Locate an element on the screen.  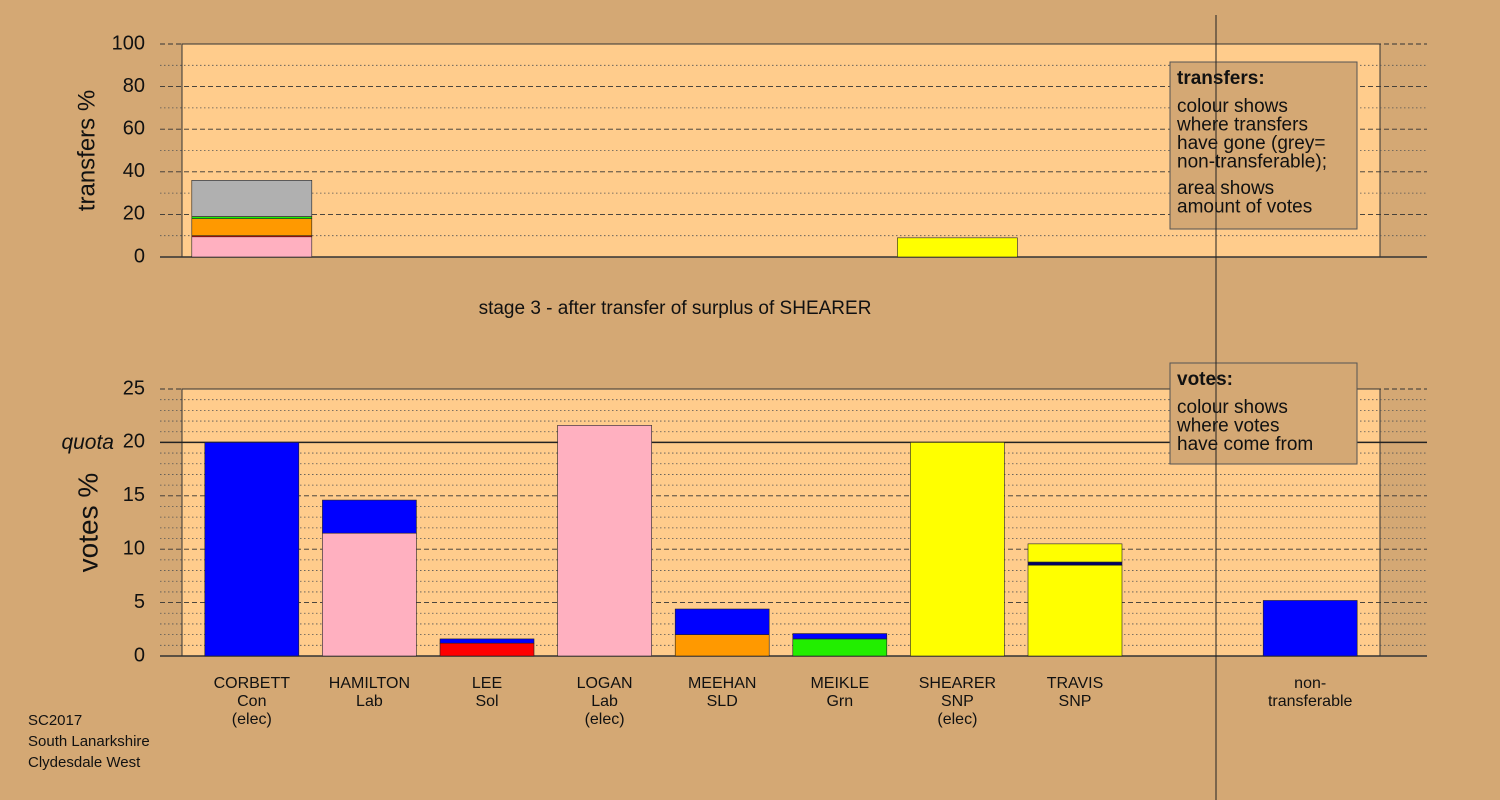
x-tick-label: LOGAN is located at coordinates (605, 683).